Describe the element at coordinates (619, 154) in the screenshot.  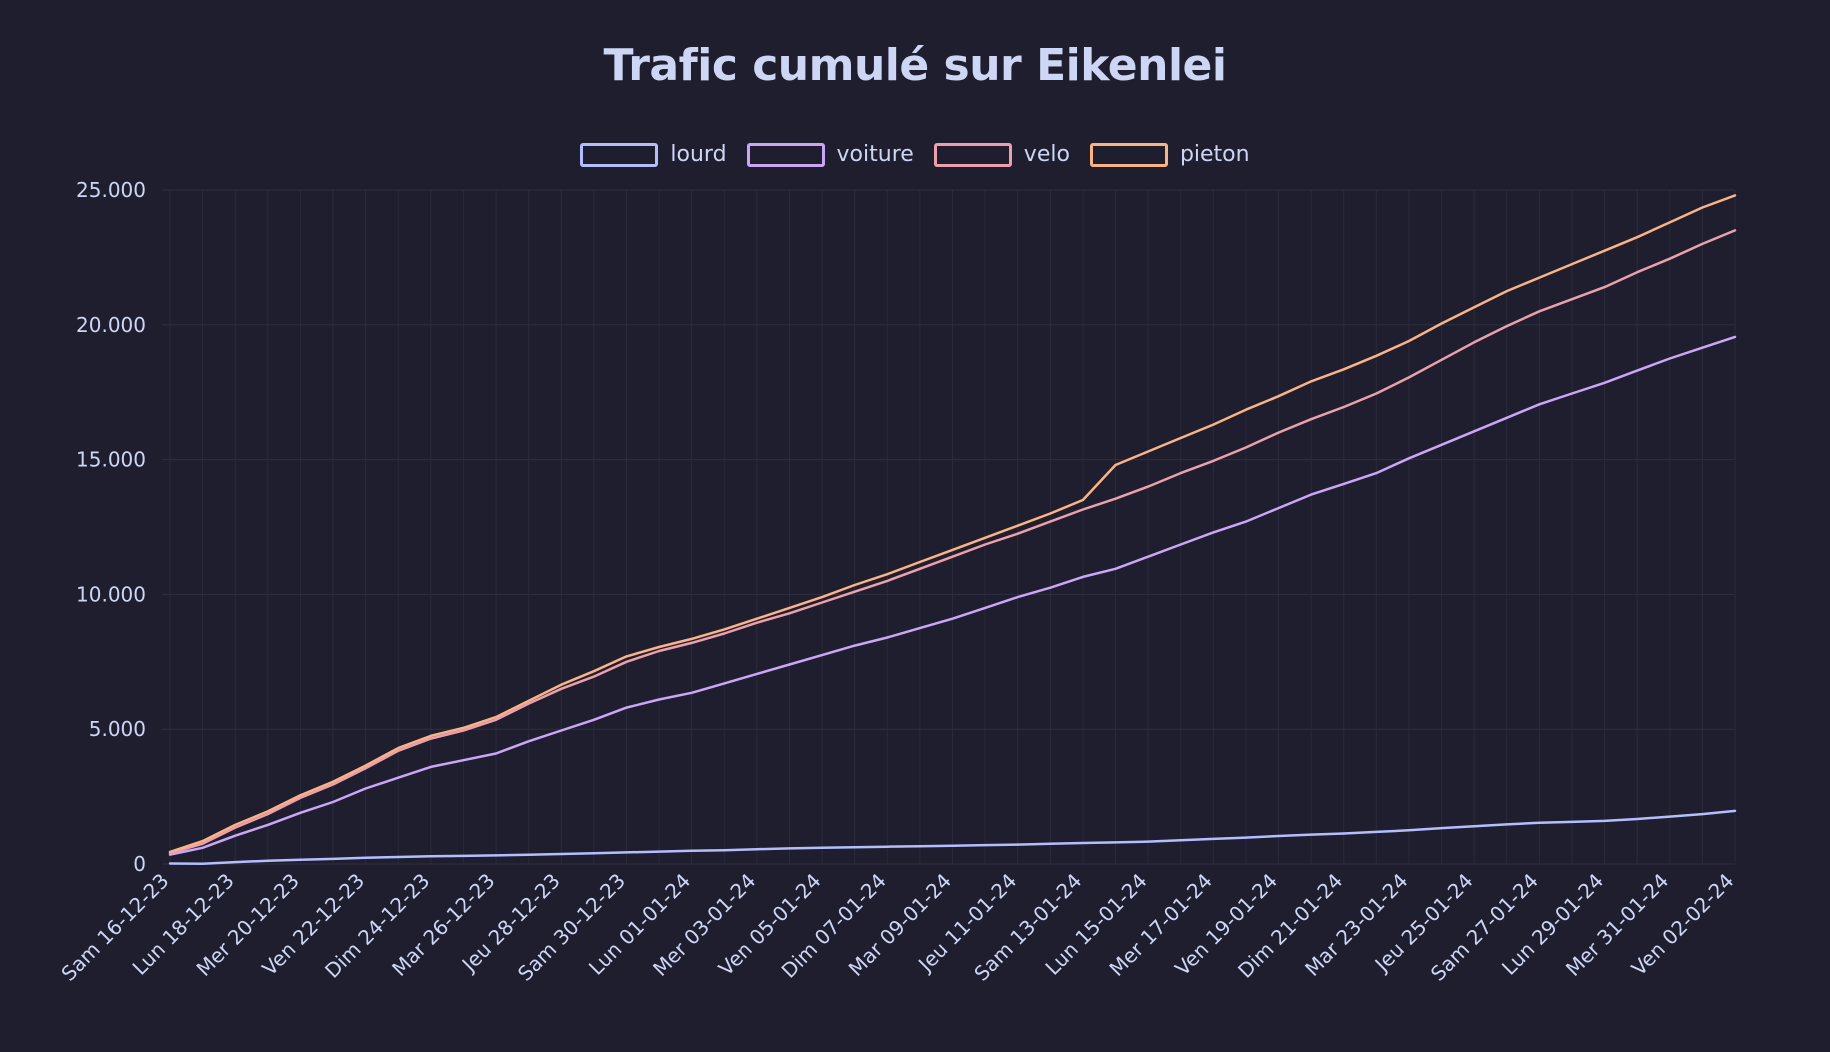
I see `legend-swatch-lourd` at that location.